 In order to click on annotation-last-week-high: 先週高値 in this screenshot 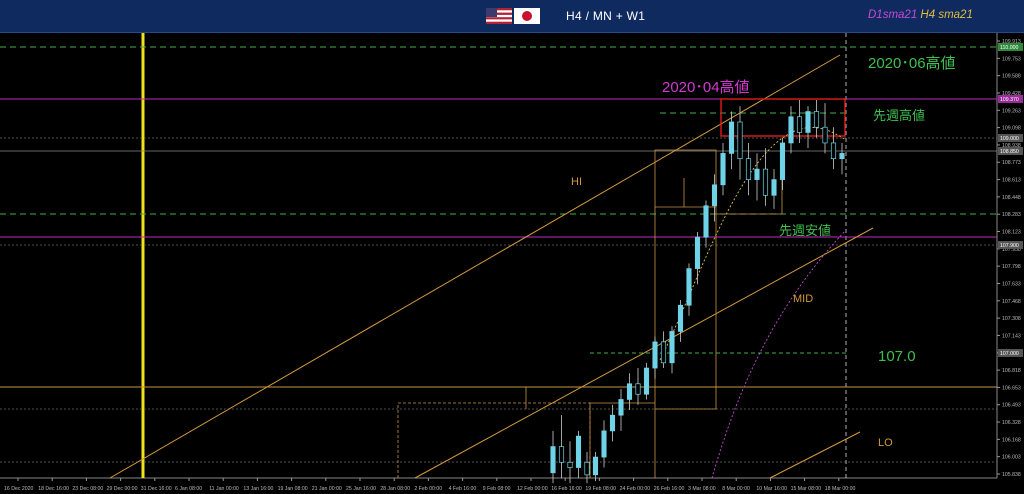, I will do `click(899, 115)`.